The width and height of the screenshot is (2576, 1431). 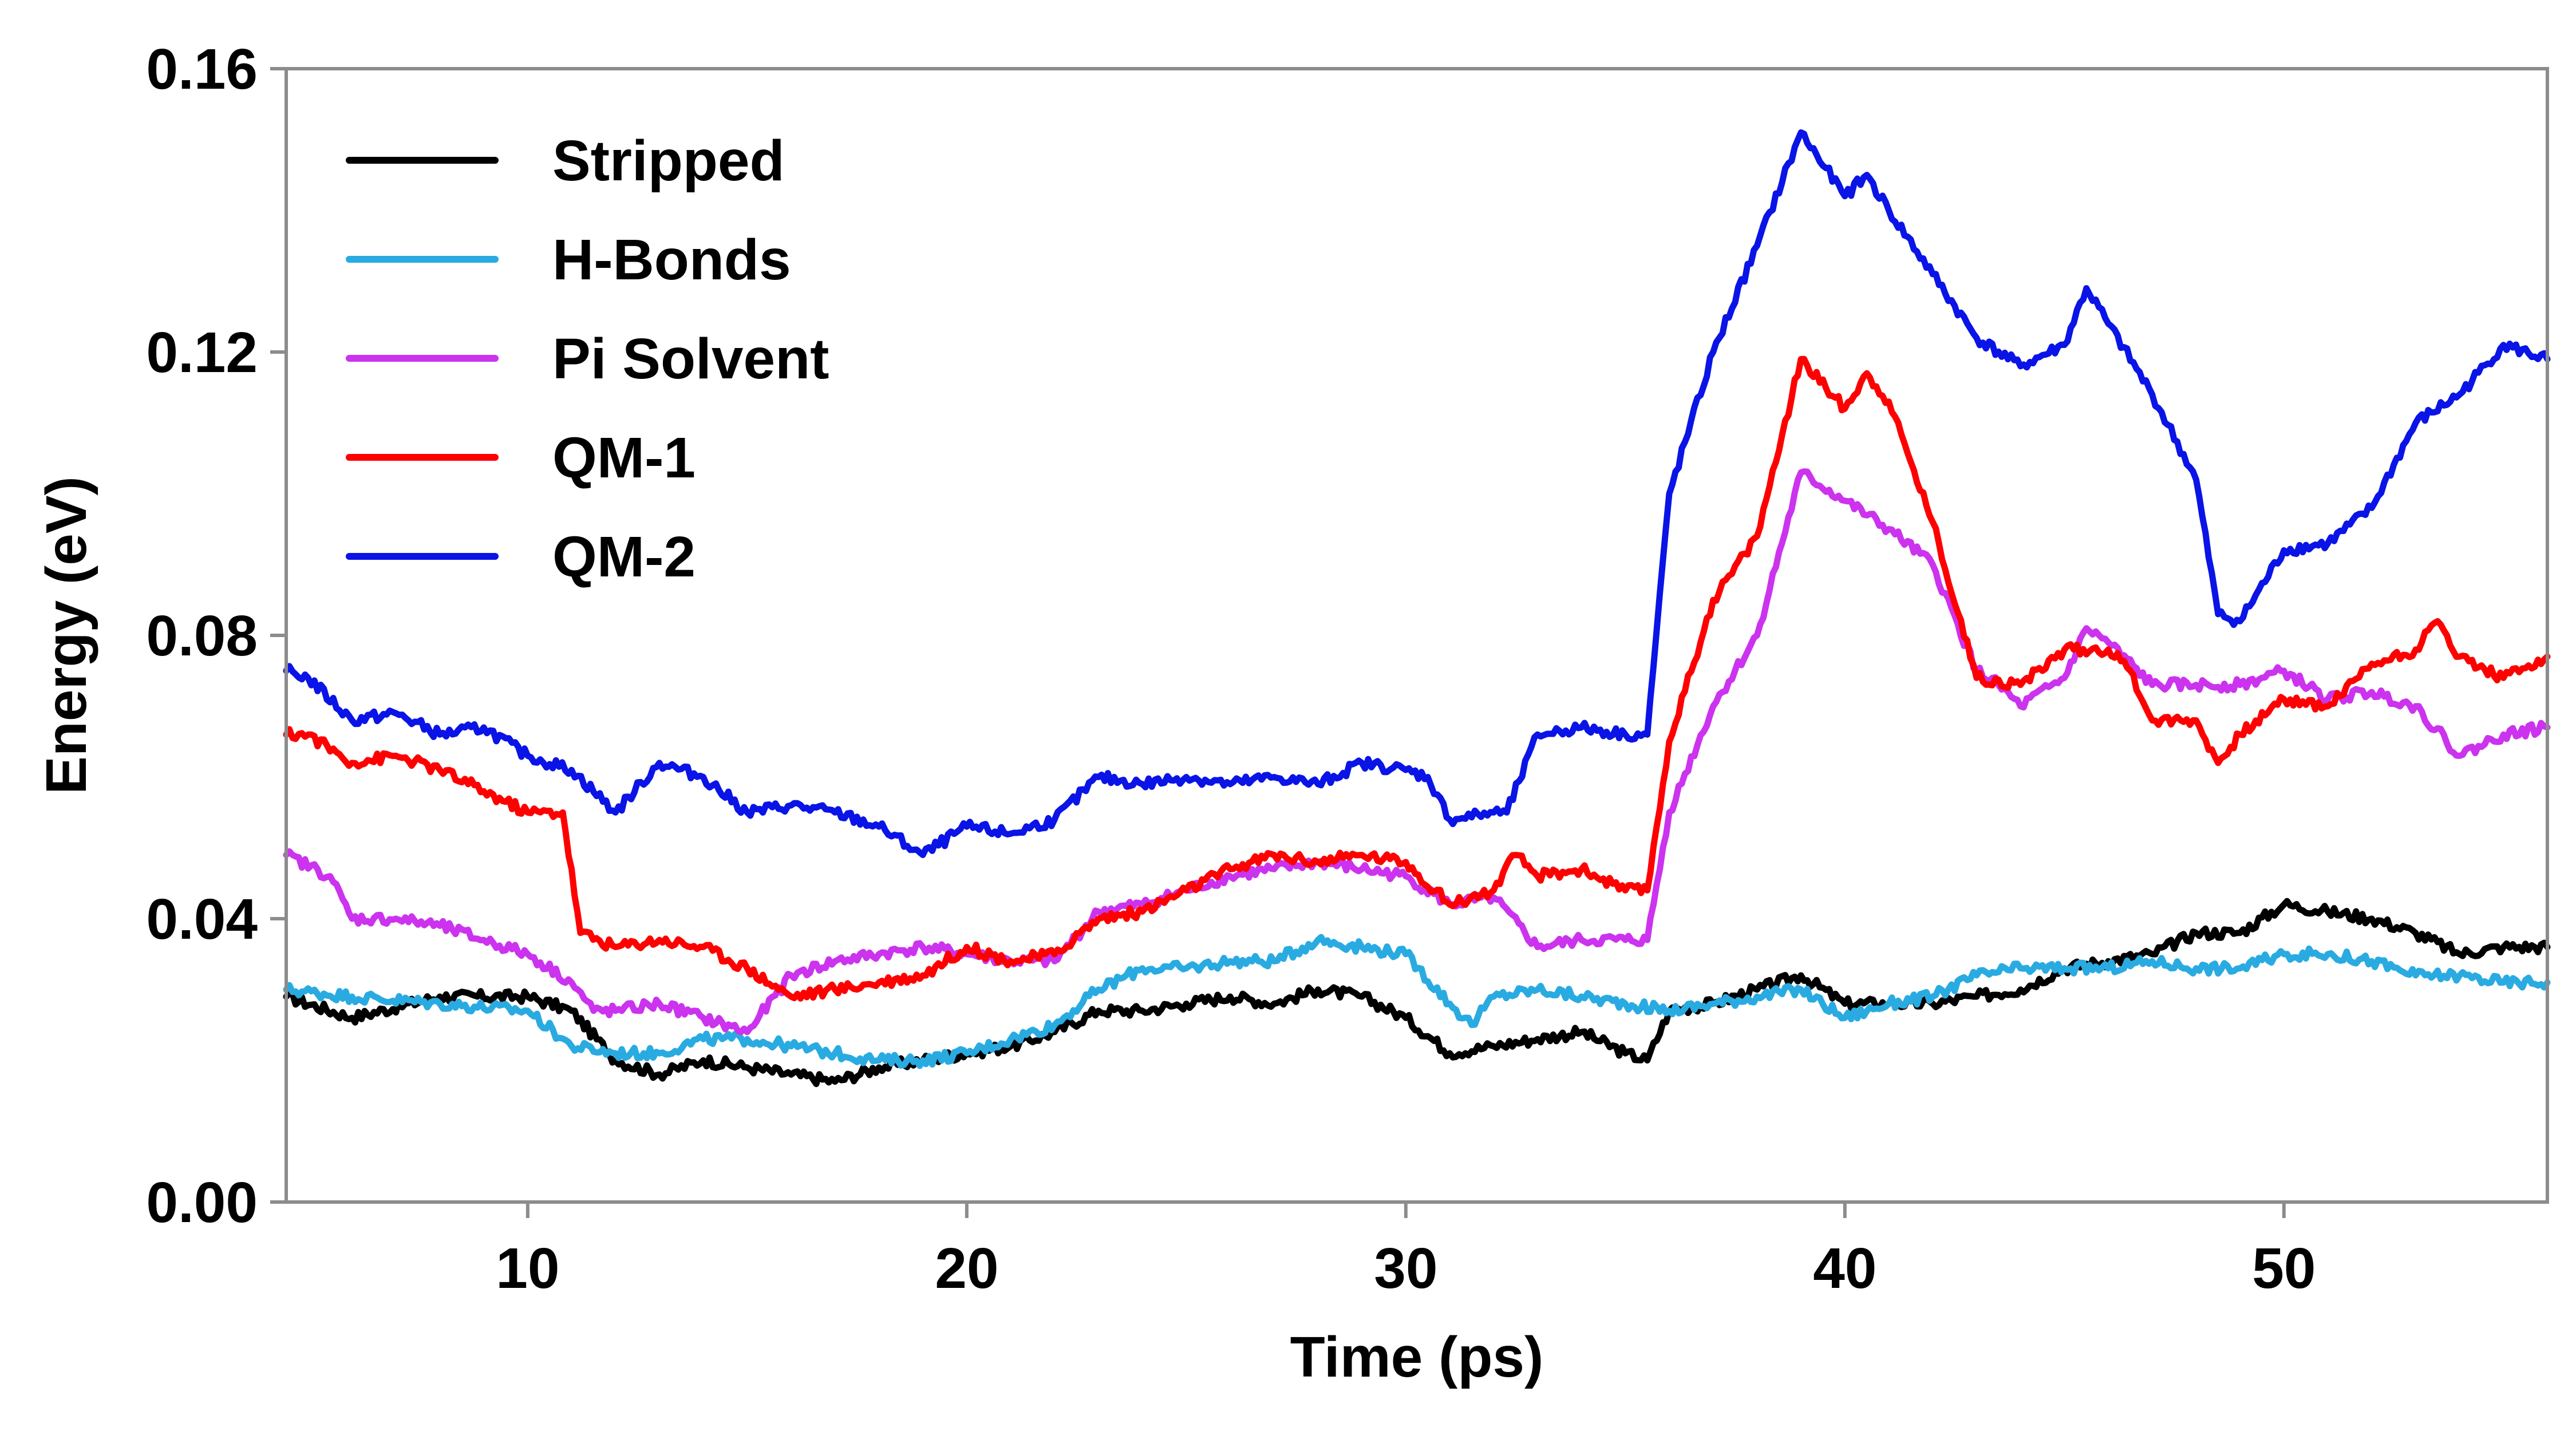 What do you see at coordinates (202, 69) in the screenshot?
I see `y-tick-label: 0.16` at bounding box center [202, 69].